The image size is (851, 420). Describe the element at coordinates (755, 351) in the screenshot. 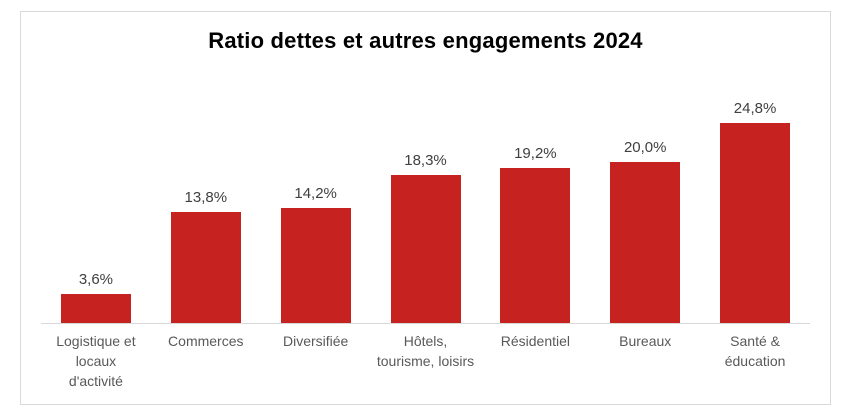

I see `category-label-text: Santé & éducation` at that location.